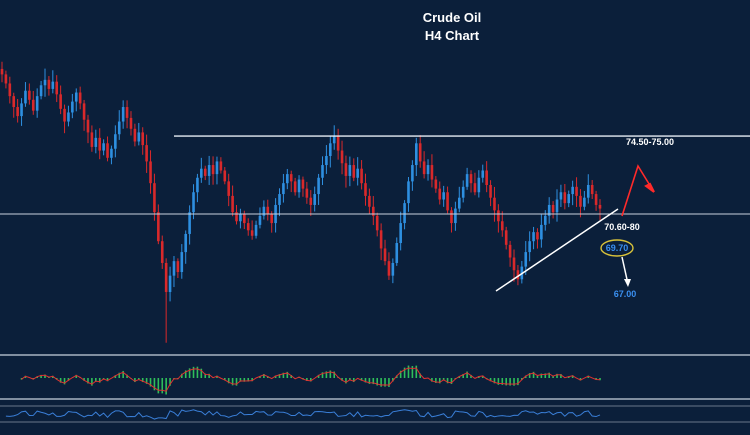  What do you see at coordinates (625, 294) in the screenshot?
I see `downside-target-label: 67.00` at bounding box center [625, 294].